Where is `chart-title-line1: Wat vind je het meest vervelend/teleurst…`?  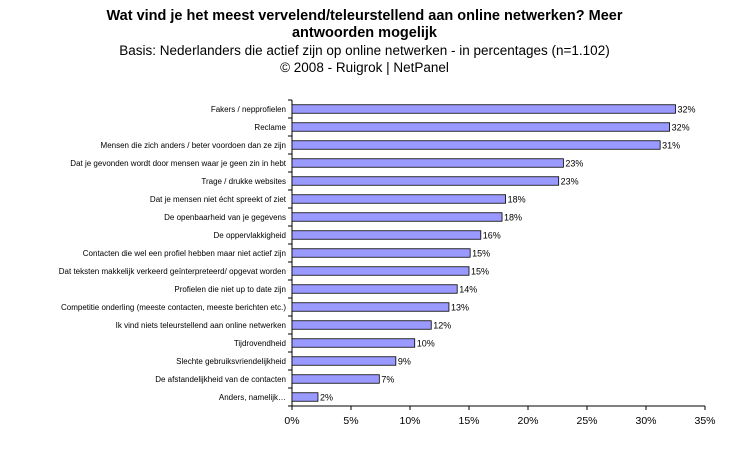 chart-title-line1: Wat vind je het meest vervelend/teleurst… is located at coordinates (364, 16).